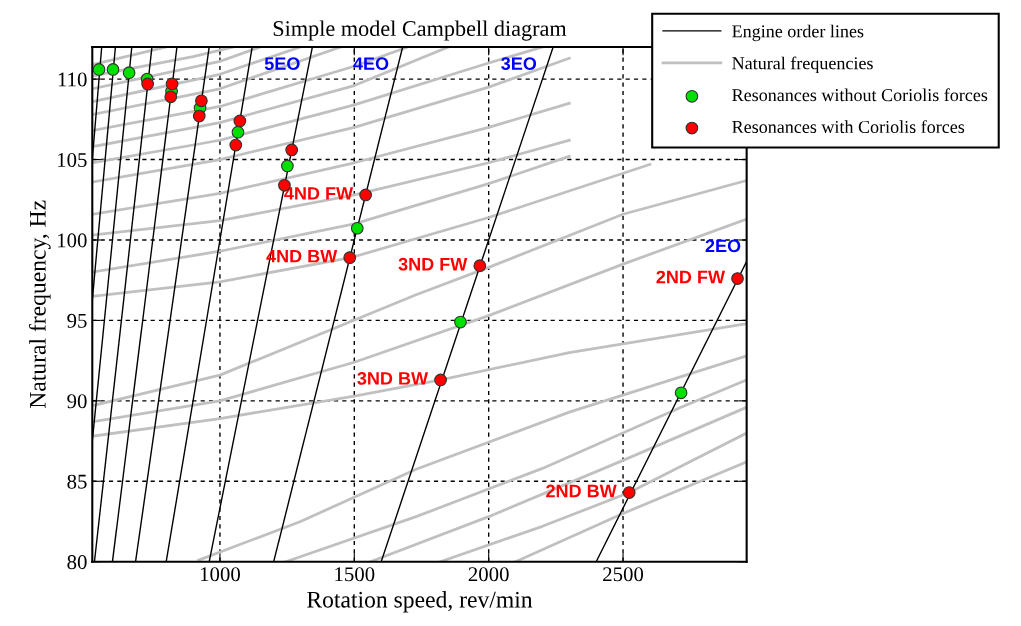  I want to click on legend-label: Engine order lines, so click(798, 33).